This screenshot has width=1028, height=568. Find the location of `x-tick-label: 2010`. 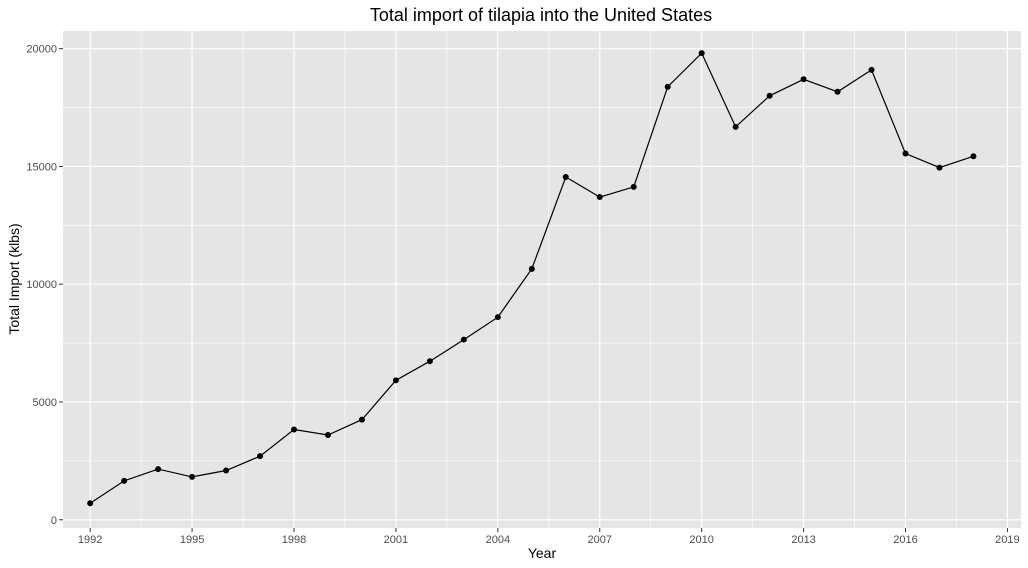

x-tick-label: 2010 is located at coordinates (701, 540).